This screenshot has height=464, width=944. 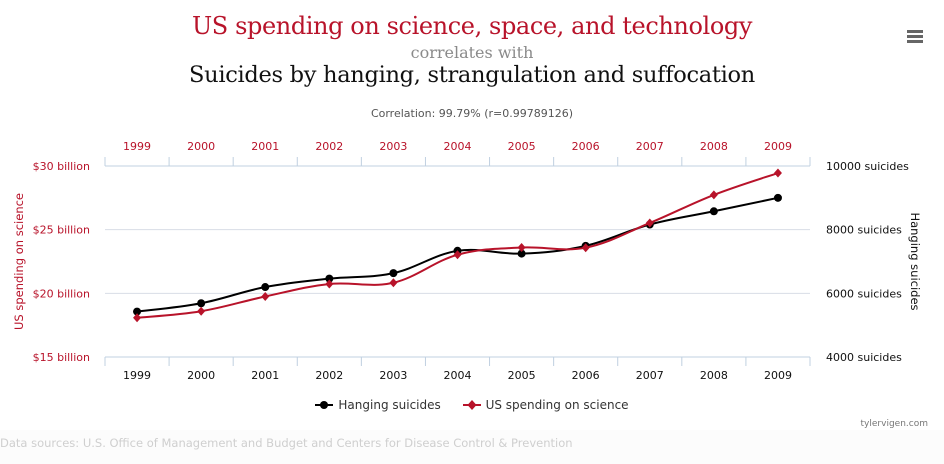 What do you see at coordinates (137, 146) in the screenshot?
I see `x-top-label: 1999` at bounding box center [137, 146].